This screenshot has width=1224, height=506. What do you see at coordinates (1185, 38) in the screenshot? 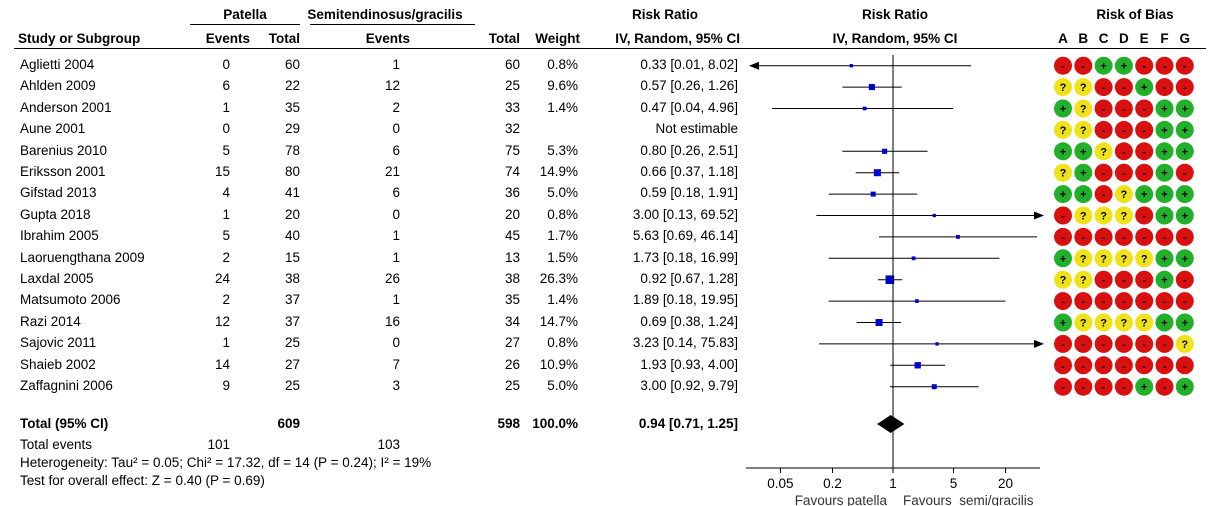
I see `bias-letter-g: G` at bounding box center [1185, 38].